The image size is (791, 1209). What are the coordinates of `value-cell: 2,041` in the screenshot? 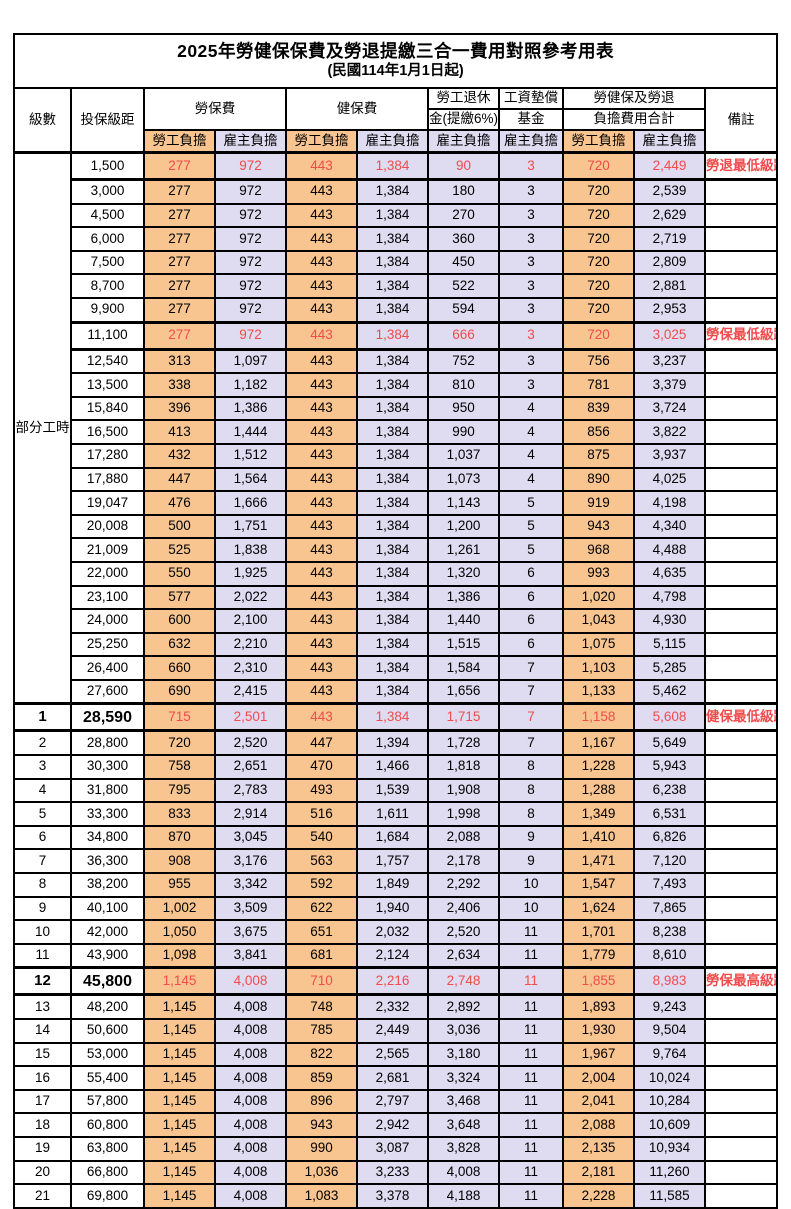 It's located at (598, 1101).